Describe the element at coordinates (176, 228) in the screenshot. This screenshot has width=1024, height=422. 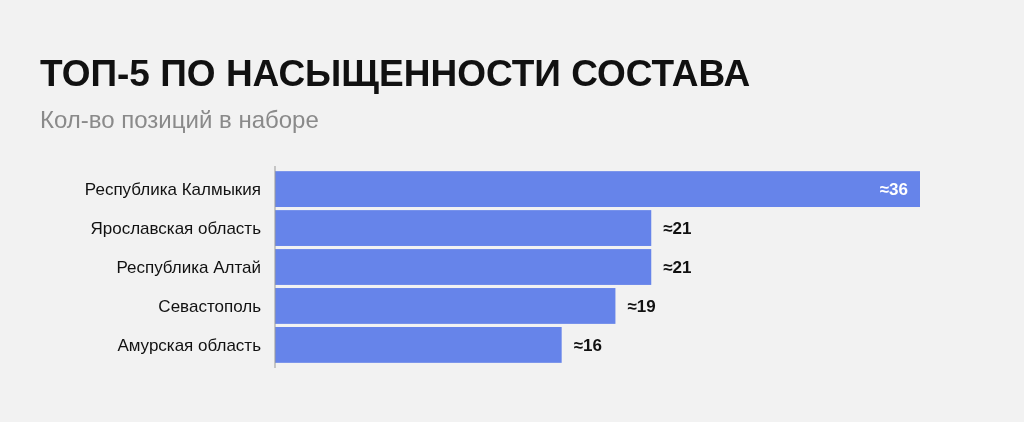
I see `y-tick-label: Ярославская область` at that location.